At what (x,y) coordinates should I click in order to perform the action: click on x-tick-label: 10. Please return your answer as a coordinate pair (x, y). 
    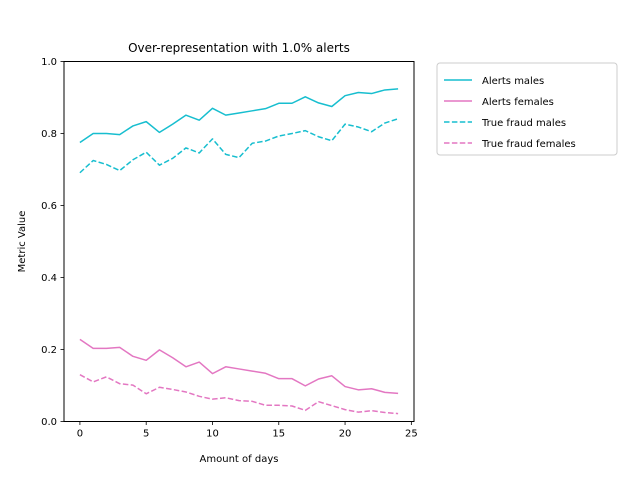
    Looking at the image, I should click on (212, 434).